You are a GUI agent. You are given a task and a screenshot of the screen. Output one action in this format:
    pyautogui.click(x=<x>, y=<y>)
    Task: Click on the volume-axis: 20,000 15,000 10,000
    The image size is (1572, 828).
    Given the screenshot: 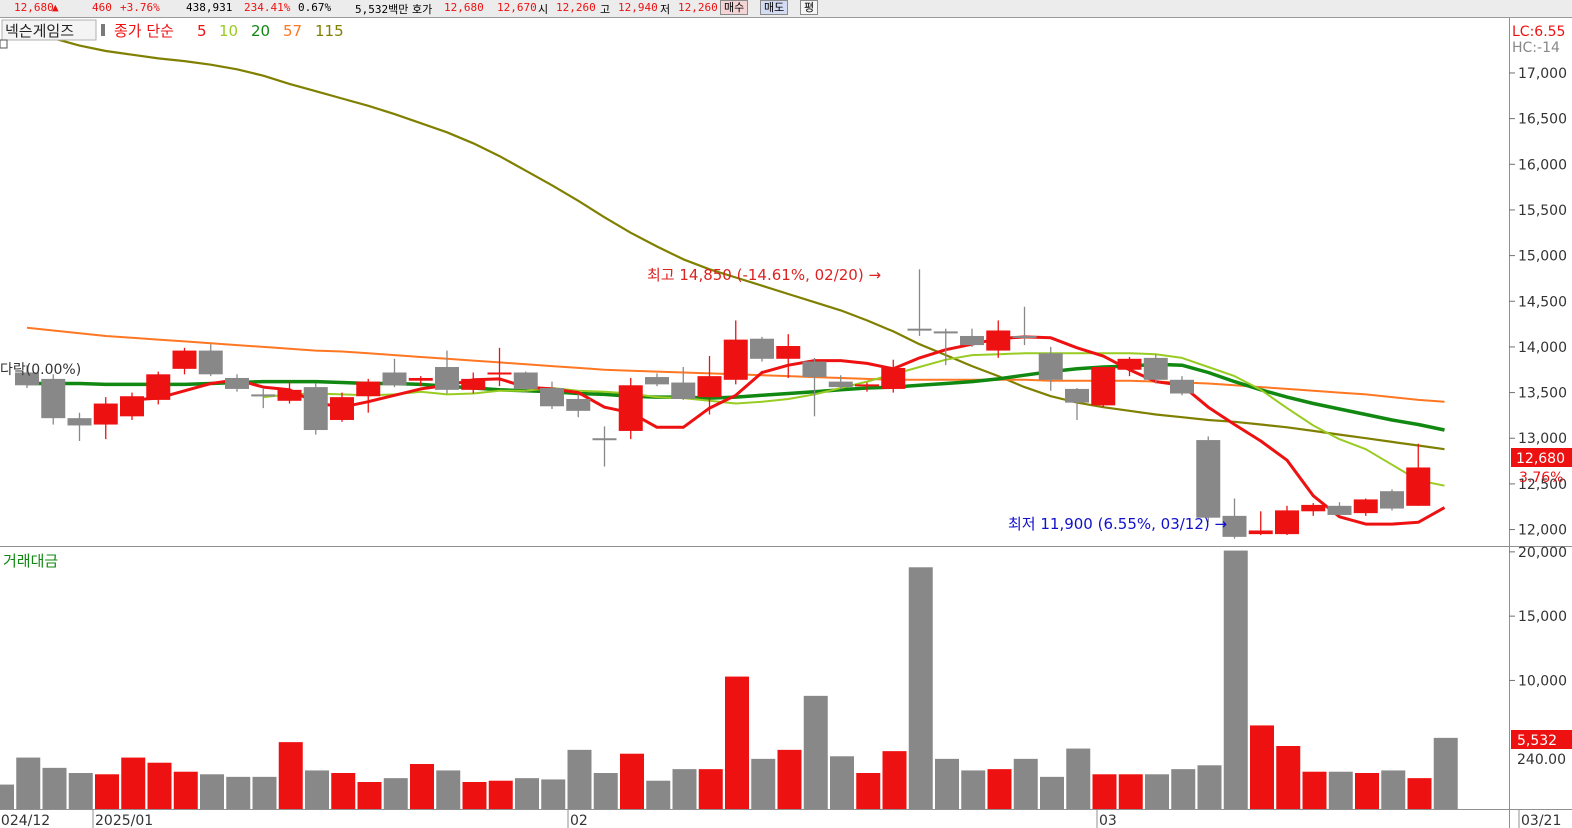 What is the action you would take?
    pyautogui.click(x=1538, y=617)
    